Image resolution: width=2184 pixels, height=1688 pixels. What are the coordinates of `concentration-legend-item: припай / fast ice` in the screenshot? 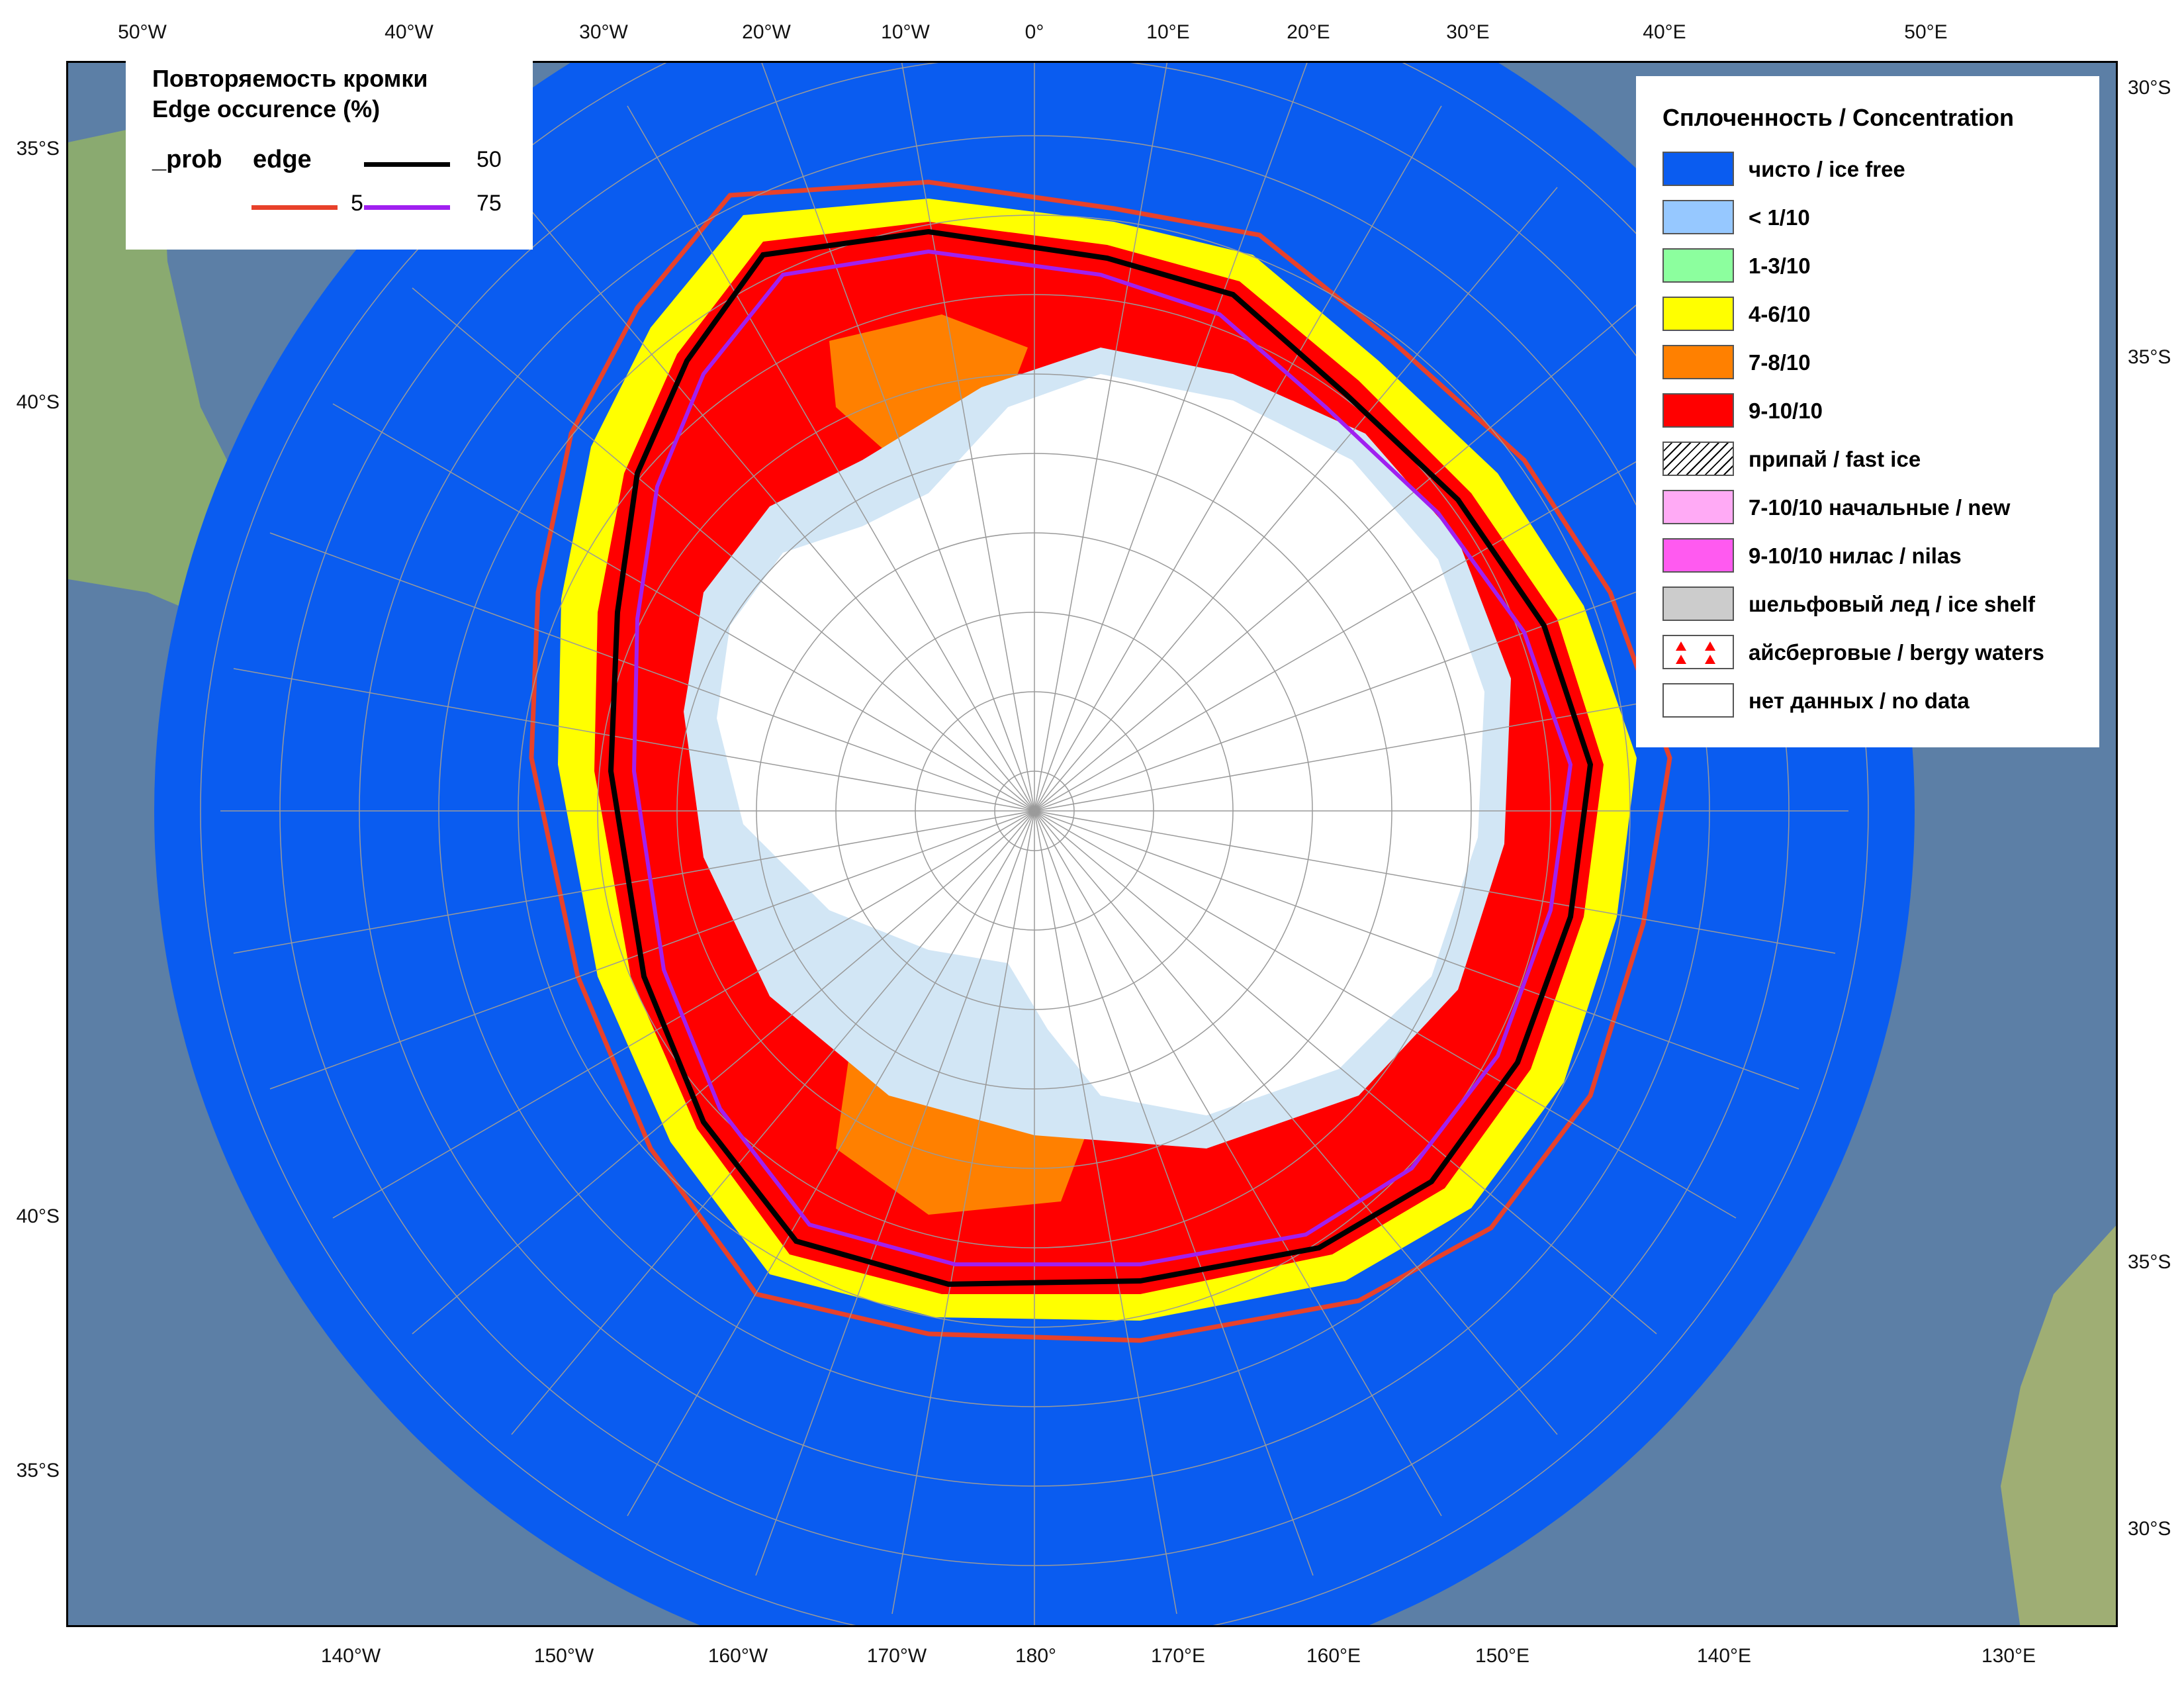 It's located at (1877, 459).